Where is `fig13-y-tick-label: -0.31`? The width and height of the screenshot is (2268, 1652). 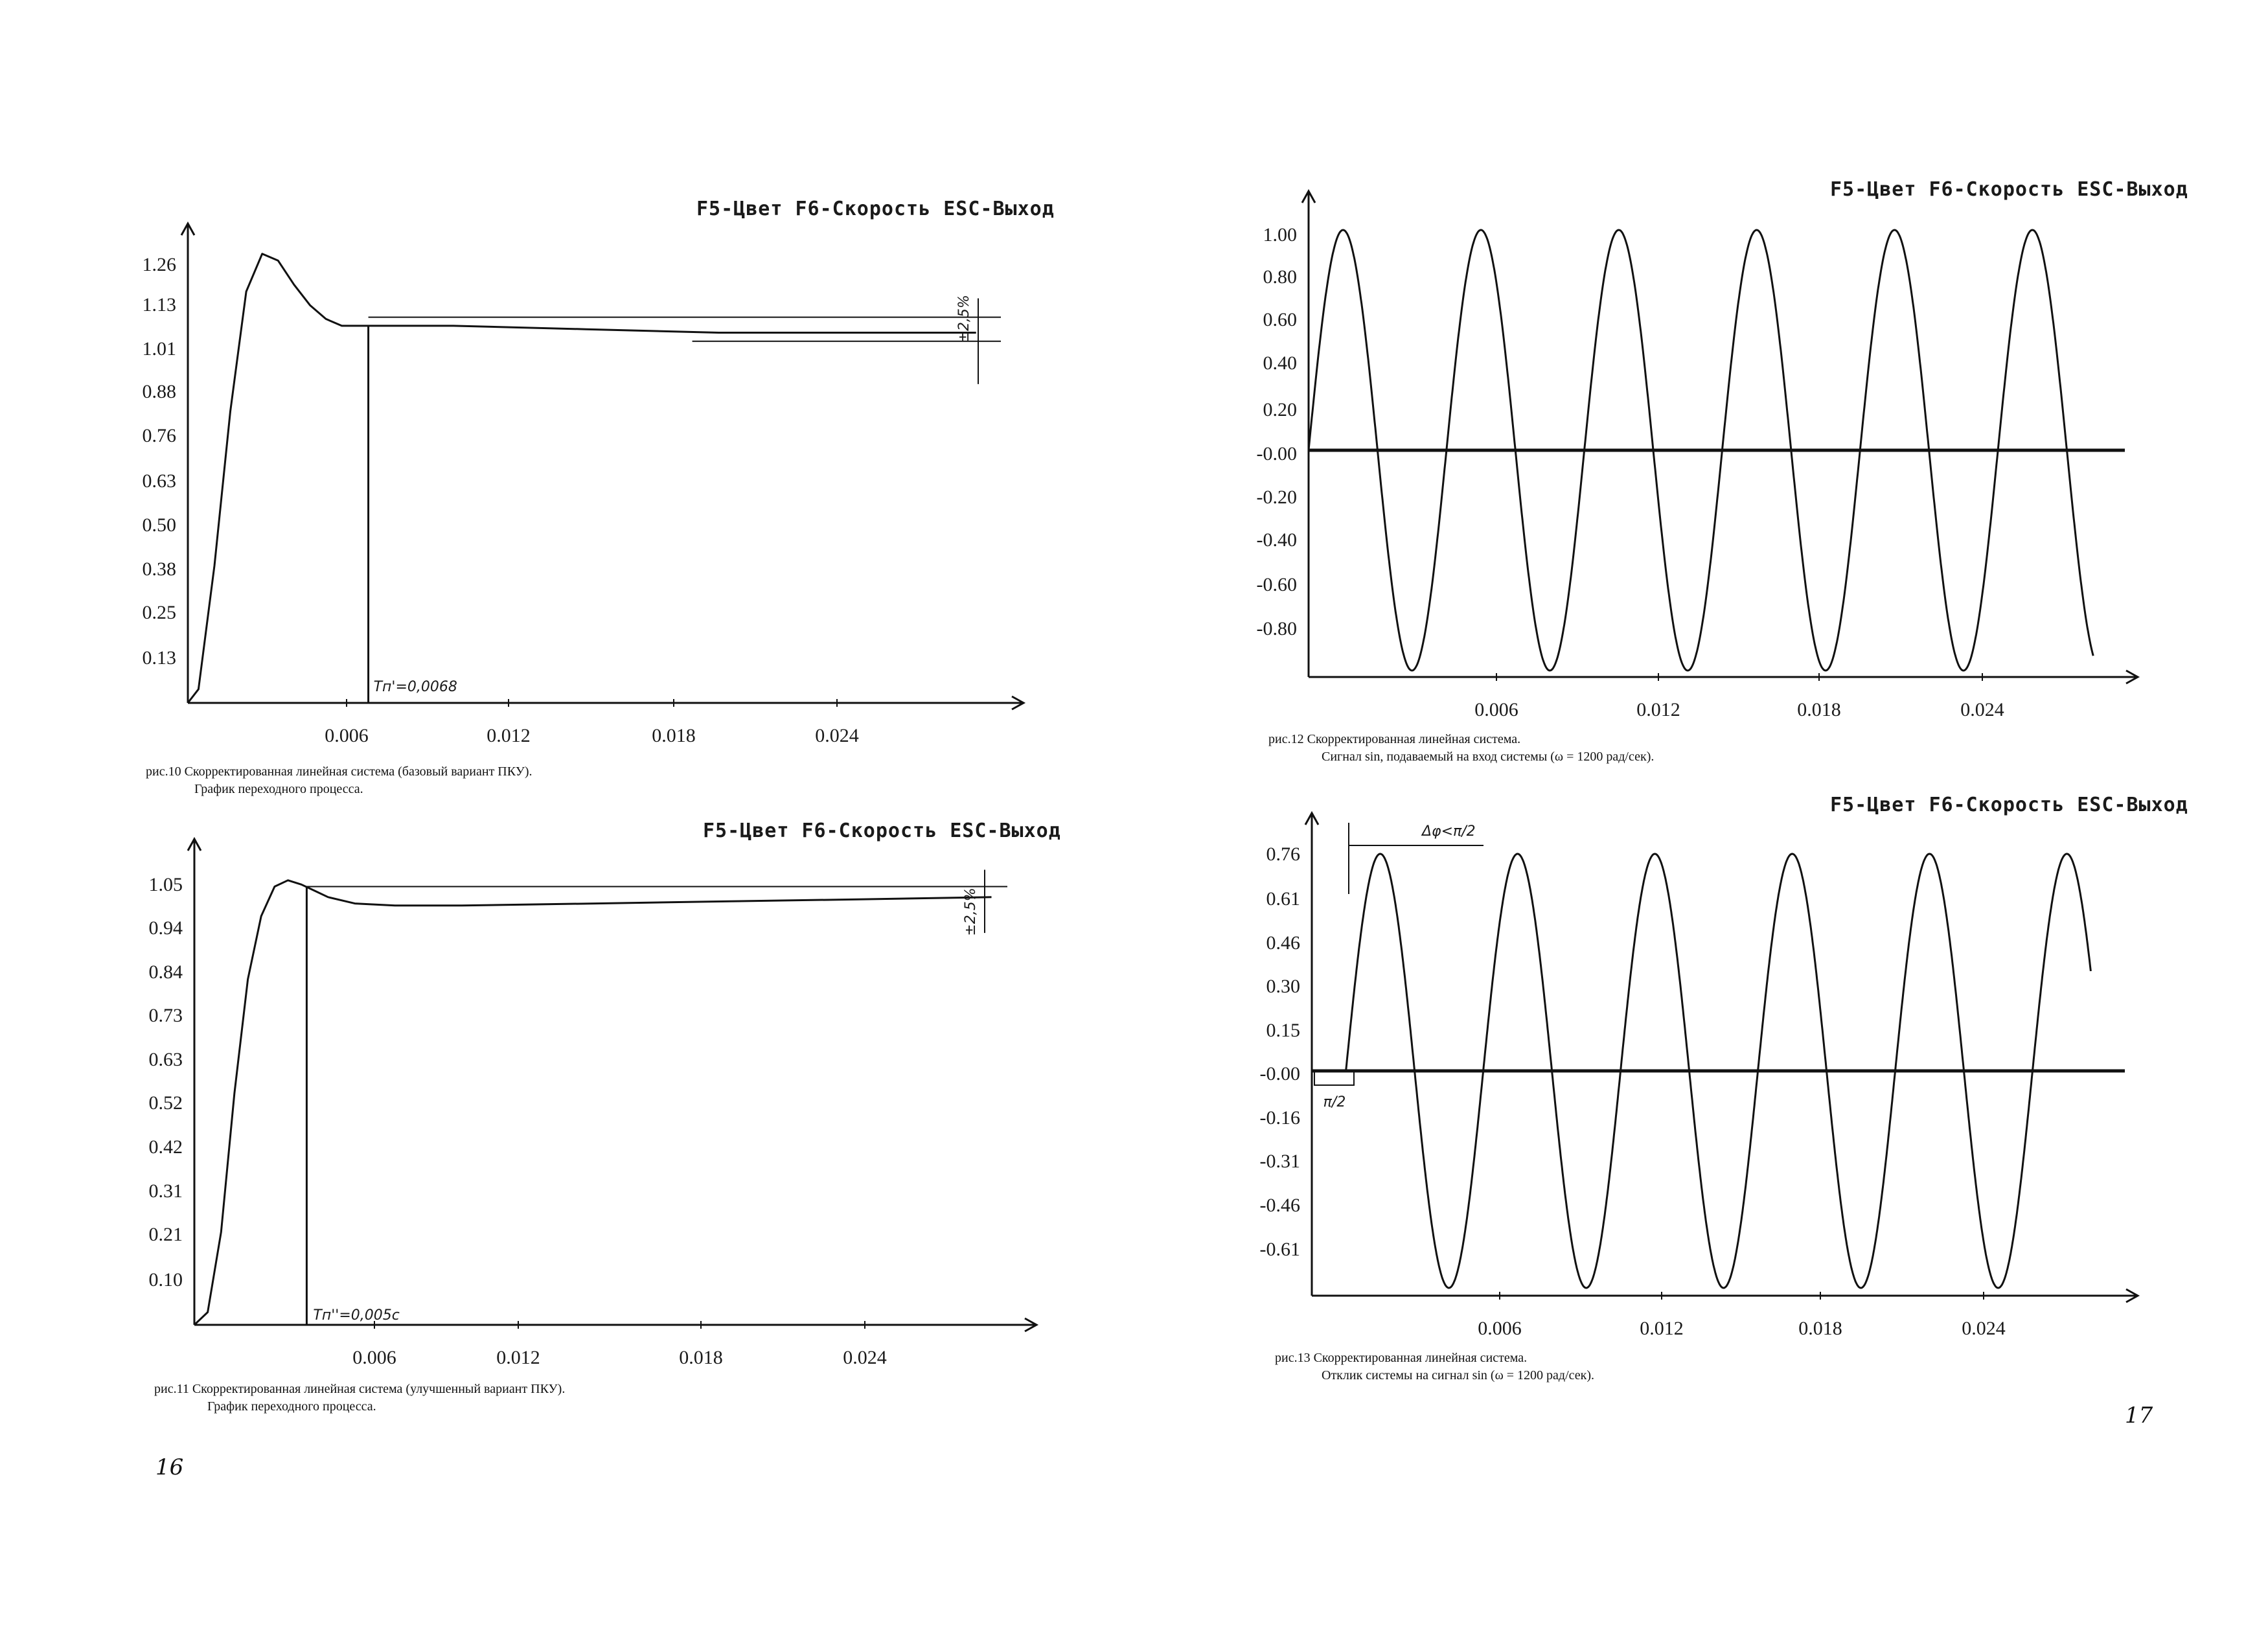 fig13-y-tick-label: -0.31 is located at coordinates (1280, 1161).